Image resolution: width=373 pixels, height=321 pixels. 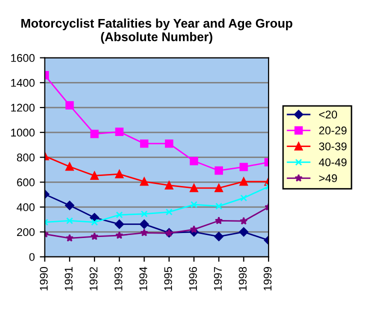 I want to click on y-tick-label: 200, so click(x=26, y=232).